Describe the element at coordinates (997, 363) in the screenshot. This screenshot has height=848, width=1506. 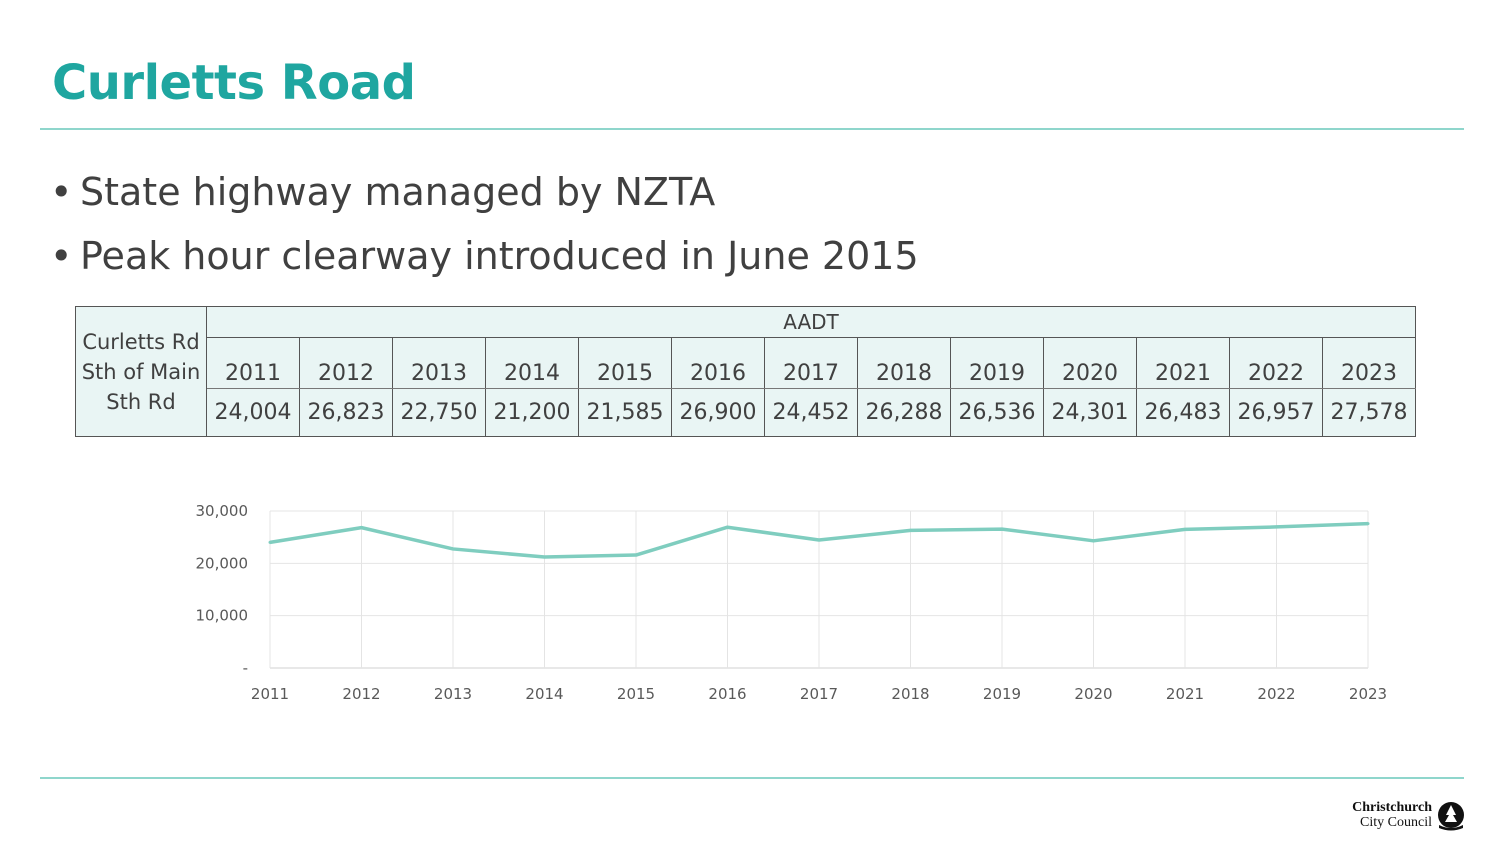
I see `year-header-cell: 2019` at that location.